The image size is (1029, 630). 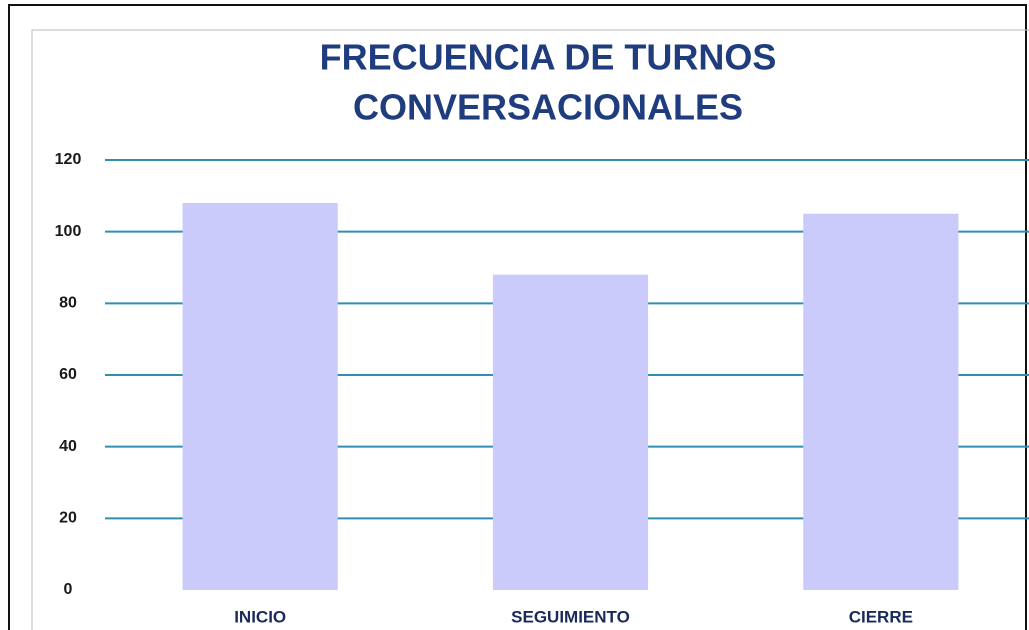 What do you see at coordinates (68, 589) in the screenshot?
I see `y-tick-label: 0` at bounding box center [68, 589].